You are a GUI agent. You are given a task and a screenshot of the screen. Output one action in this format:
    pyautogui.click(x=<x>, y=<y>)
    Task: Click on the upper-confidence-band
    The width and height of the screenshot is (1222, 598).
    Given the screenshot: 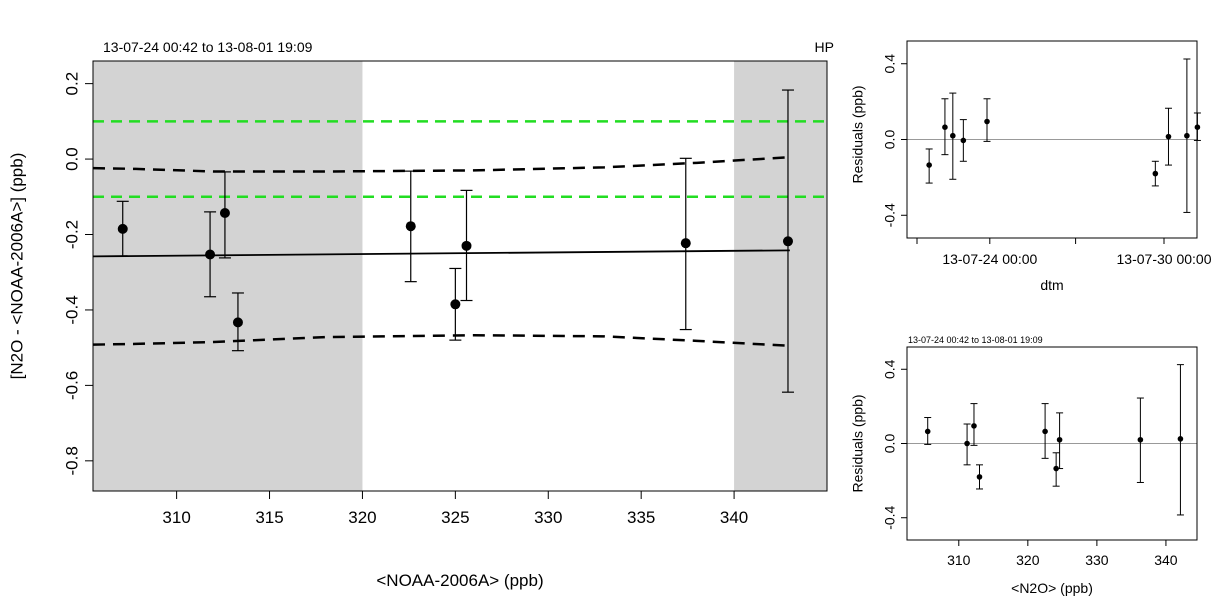 What is the action you would take?
    pyautogui.click(x=441, y=164)
    